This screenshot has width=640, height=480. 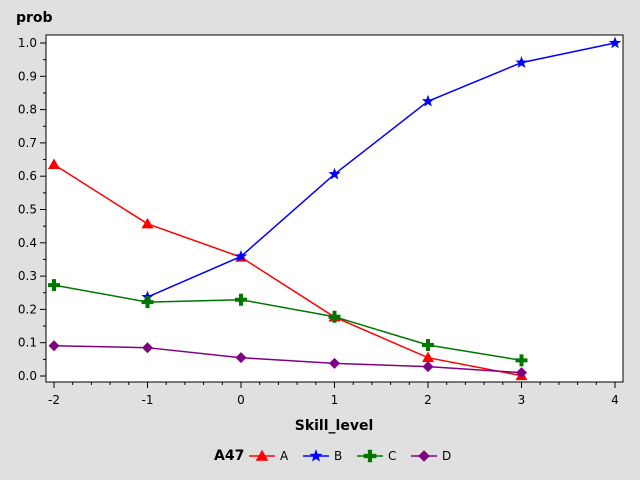 What do you see at coordinates (27, 143) in the screenshot?
I see `y-tick-label: 0.7` at bounding box center [27, 143].